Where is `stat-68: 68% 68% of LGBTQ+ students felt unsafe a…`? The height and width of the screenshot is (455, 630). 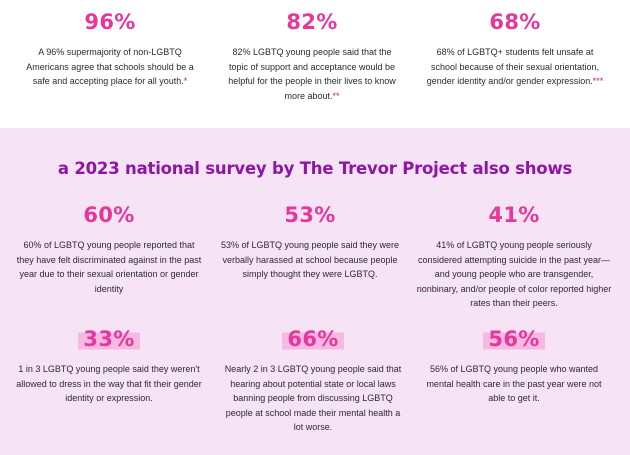 stat-68: 68% 68% of LGBTQ+ students felt unsafe a… is located at coordinates (515, 49).